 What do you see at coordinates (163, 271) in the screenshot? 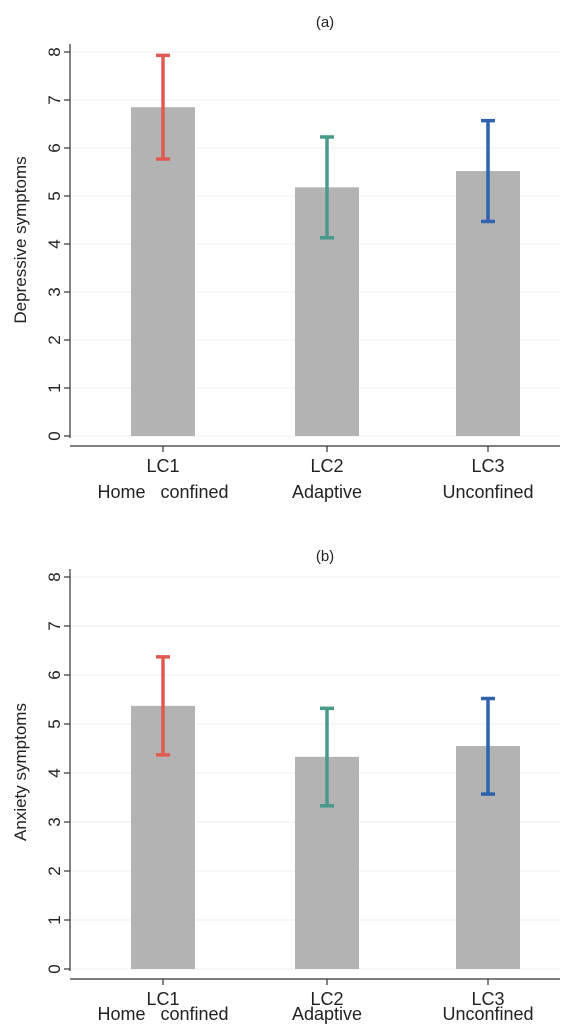
I see `bar` at bounding box center [163, 271].